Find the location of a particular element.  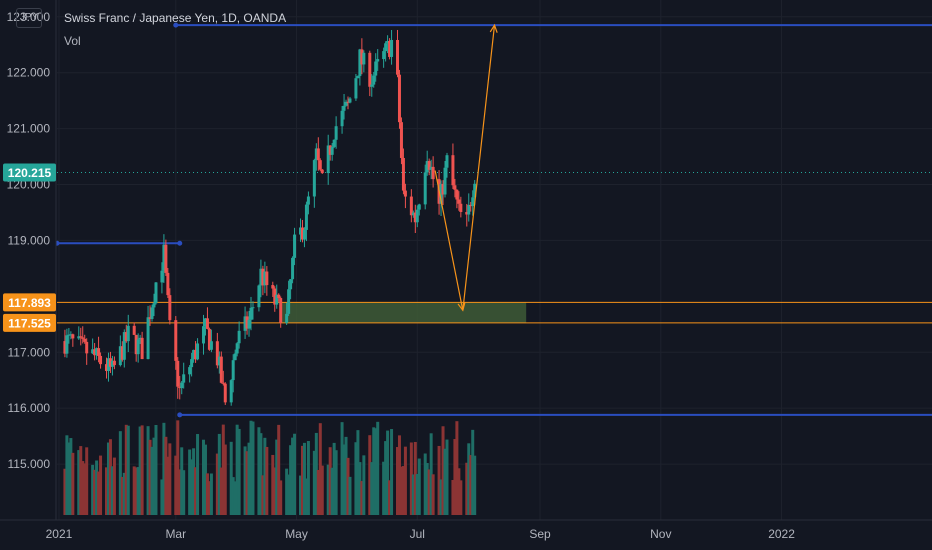

y-tick-label: 116.000 is located at coordinates (29, 408).